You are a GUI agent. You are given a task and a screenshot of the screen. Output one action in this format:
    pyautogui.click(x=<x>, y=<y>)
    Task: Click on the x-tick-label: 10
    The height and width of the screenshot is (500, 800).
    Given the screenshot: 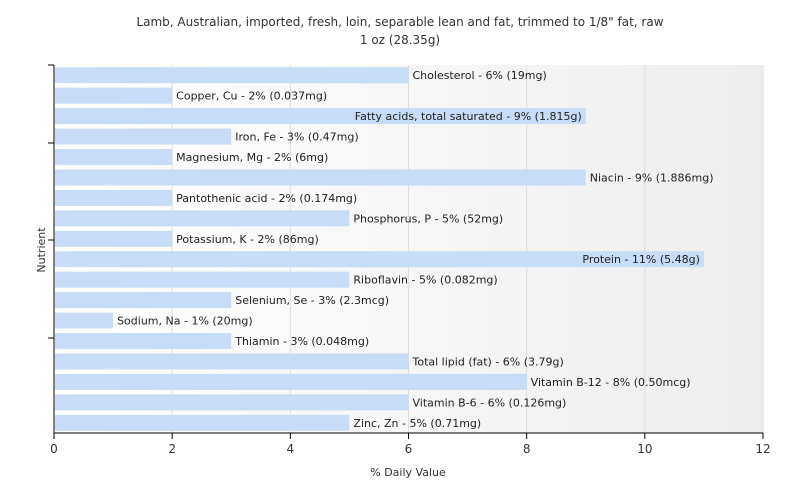 What is the action you would take?
    pyautogui.click(x=644, y=449)
    